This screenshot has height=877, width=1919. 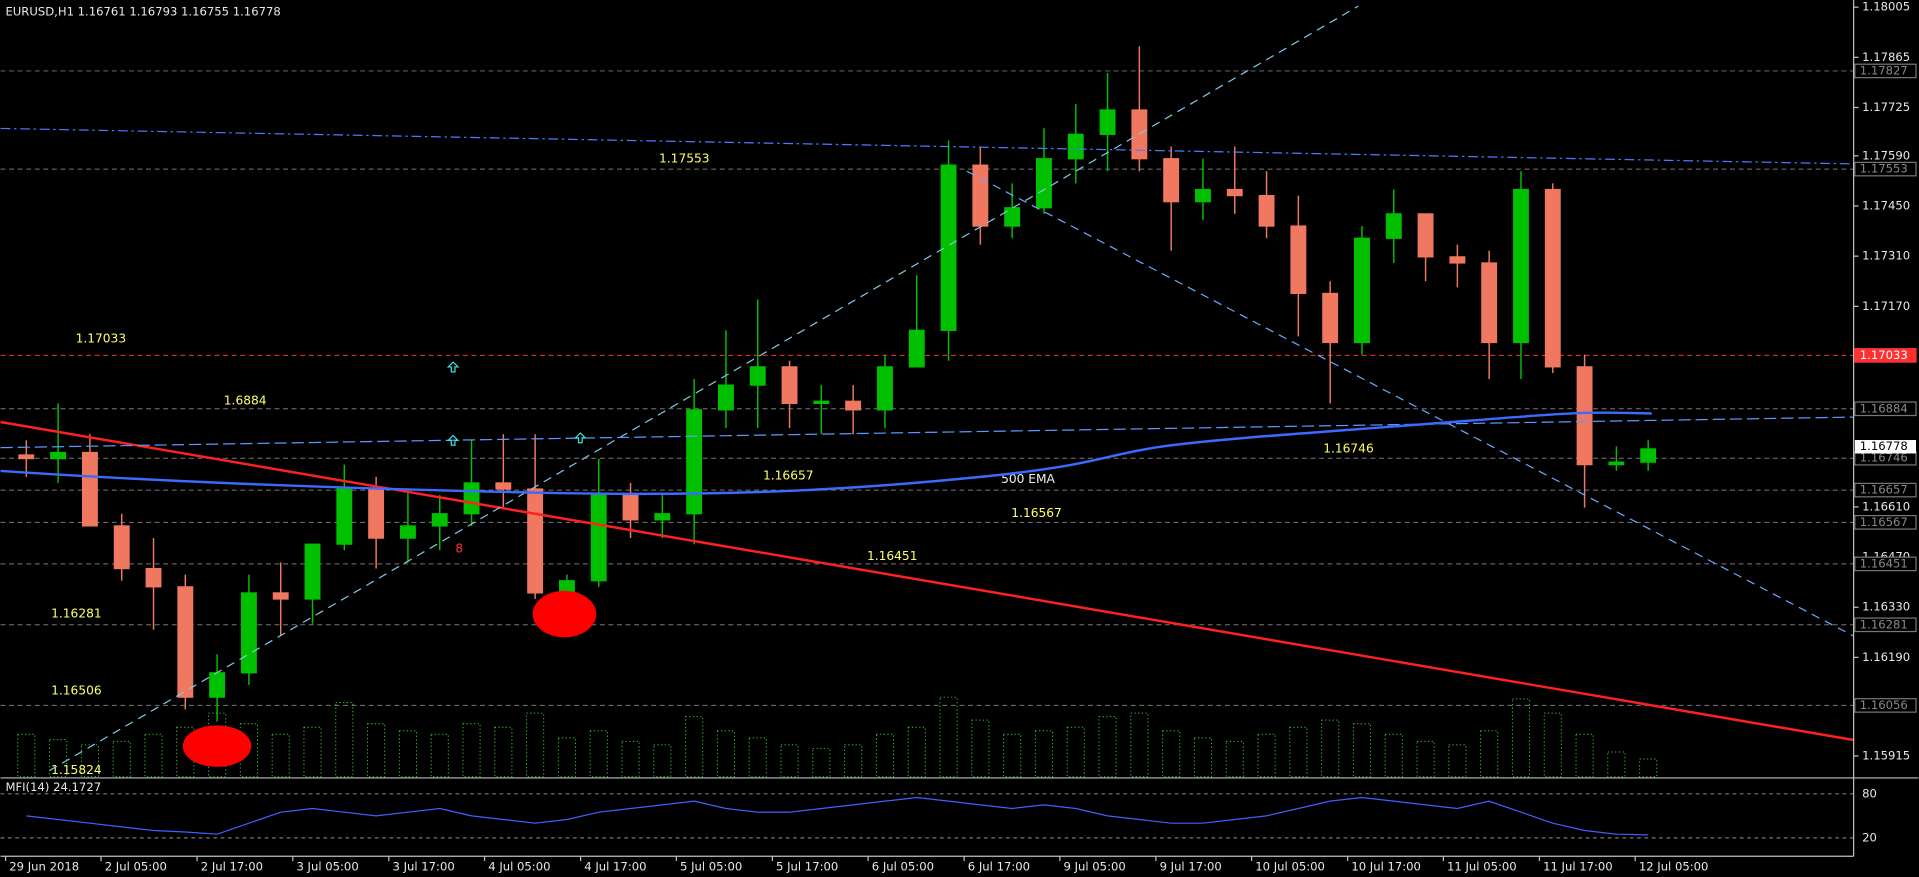 I want to click on annotation: 1.17553, so click(x=684, y=159).